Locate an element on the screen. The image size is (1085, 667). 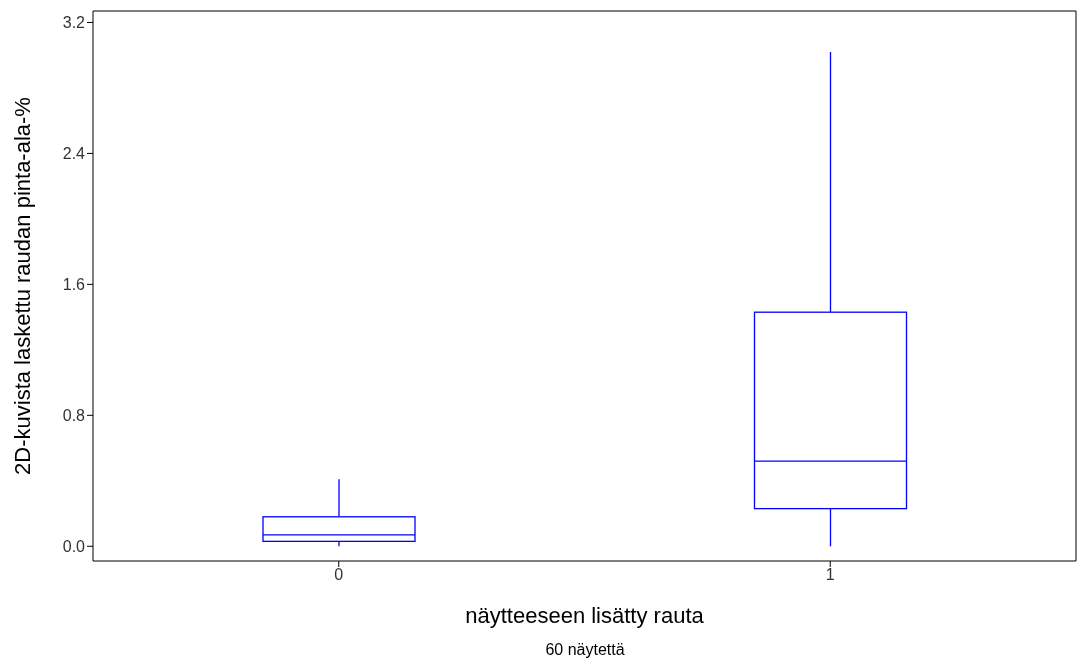
x-tick-label: 0 is located at coordinates (339, 575).